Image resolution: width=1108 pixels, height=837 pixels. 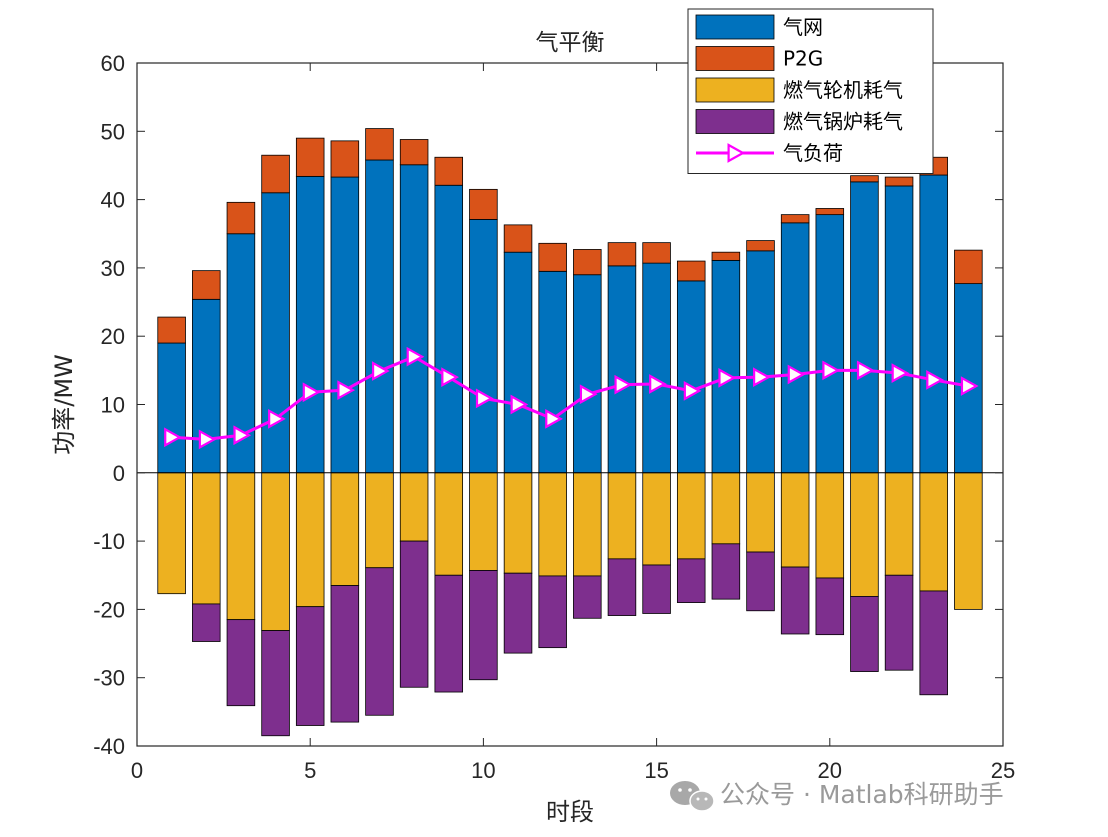 I want to click on x-tick-label: 5, so click(x=310, y=770).